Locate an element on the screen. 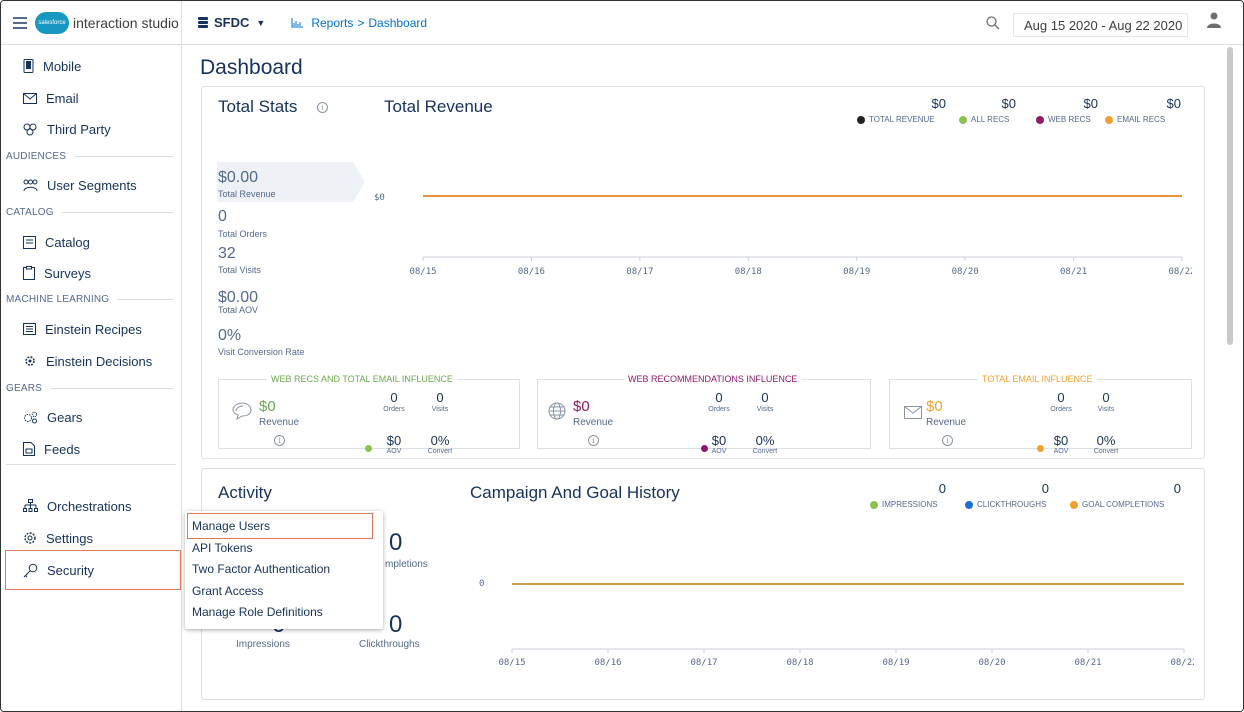 The height and width of the screenshot is (712, 1244). sidebar-item-einstein-recipes: Einstein Recipes is located at coordinates (91, 329).